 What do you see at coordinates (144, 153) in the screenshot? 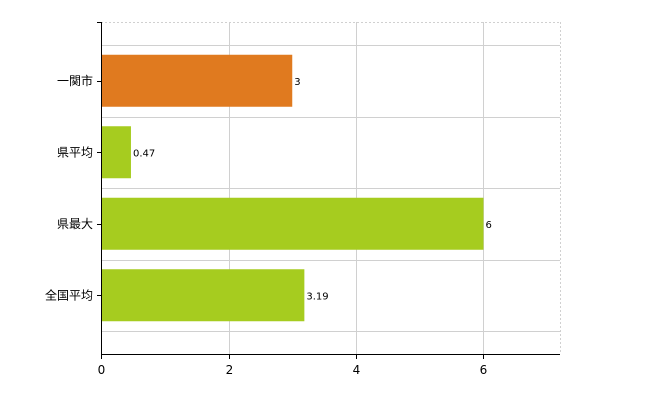
I see `data-label: 0.47` at bounding box center [144, 153].